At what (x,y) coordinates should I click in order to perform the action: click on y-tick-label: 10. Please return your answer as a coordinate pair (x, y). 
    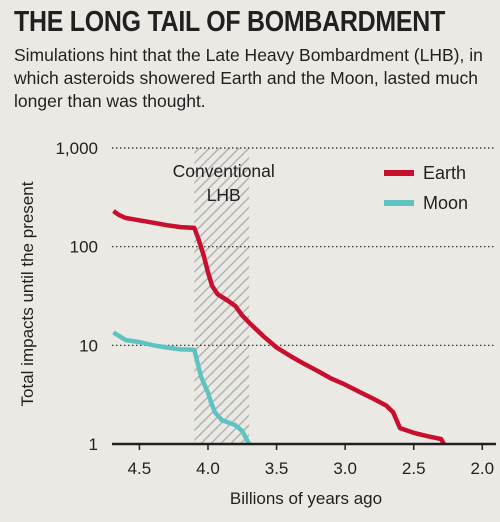
    Looking at the image, I should click on (88, 345).